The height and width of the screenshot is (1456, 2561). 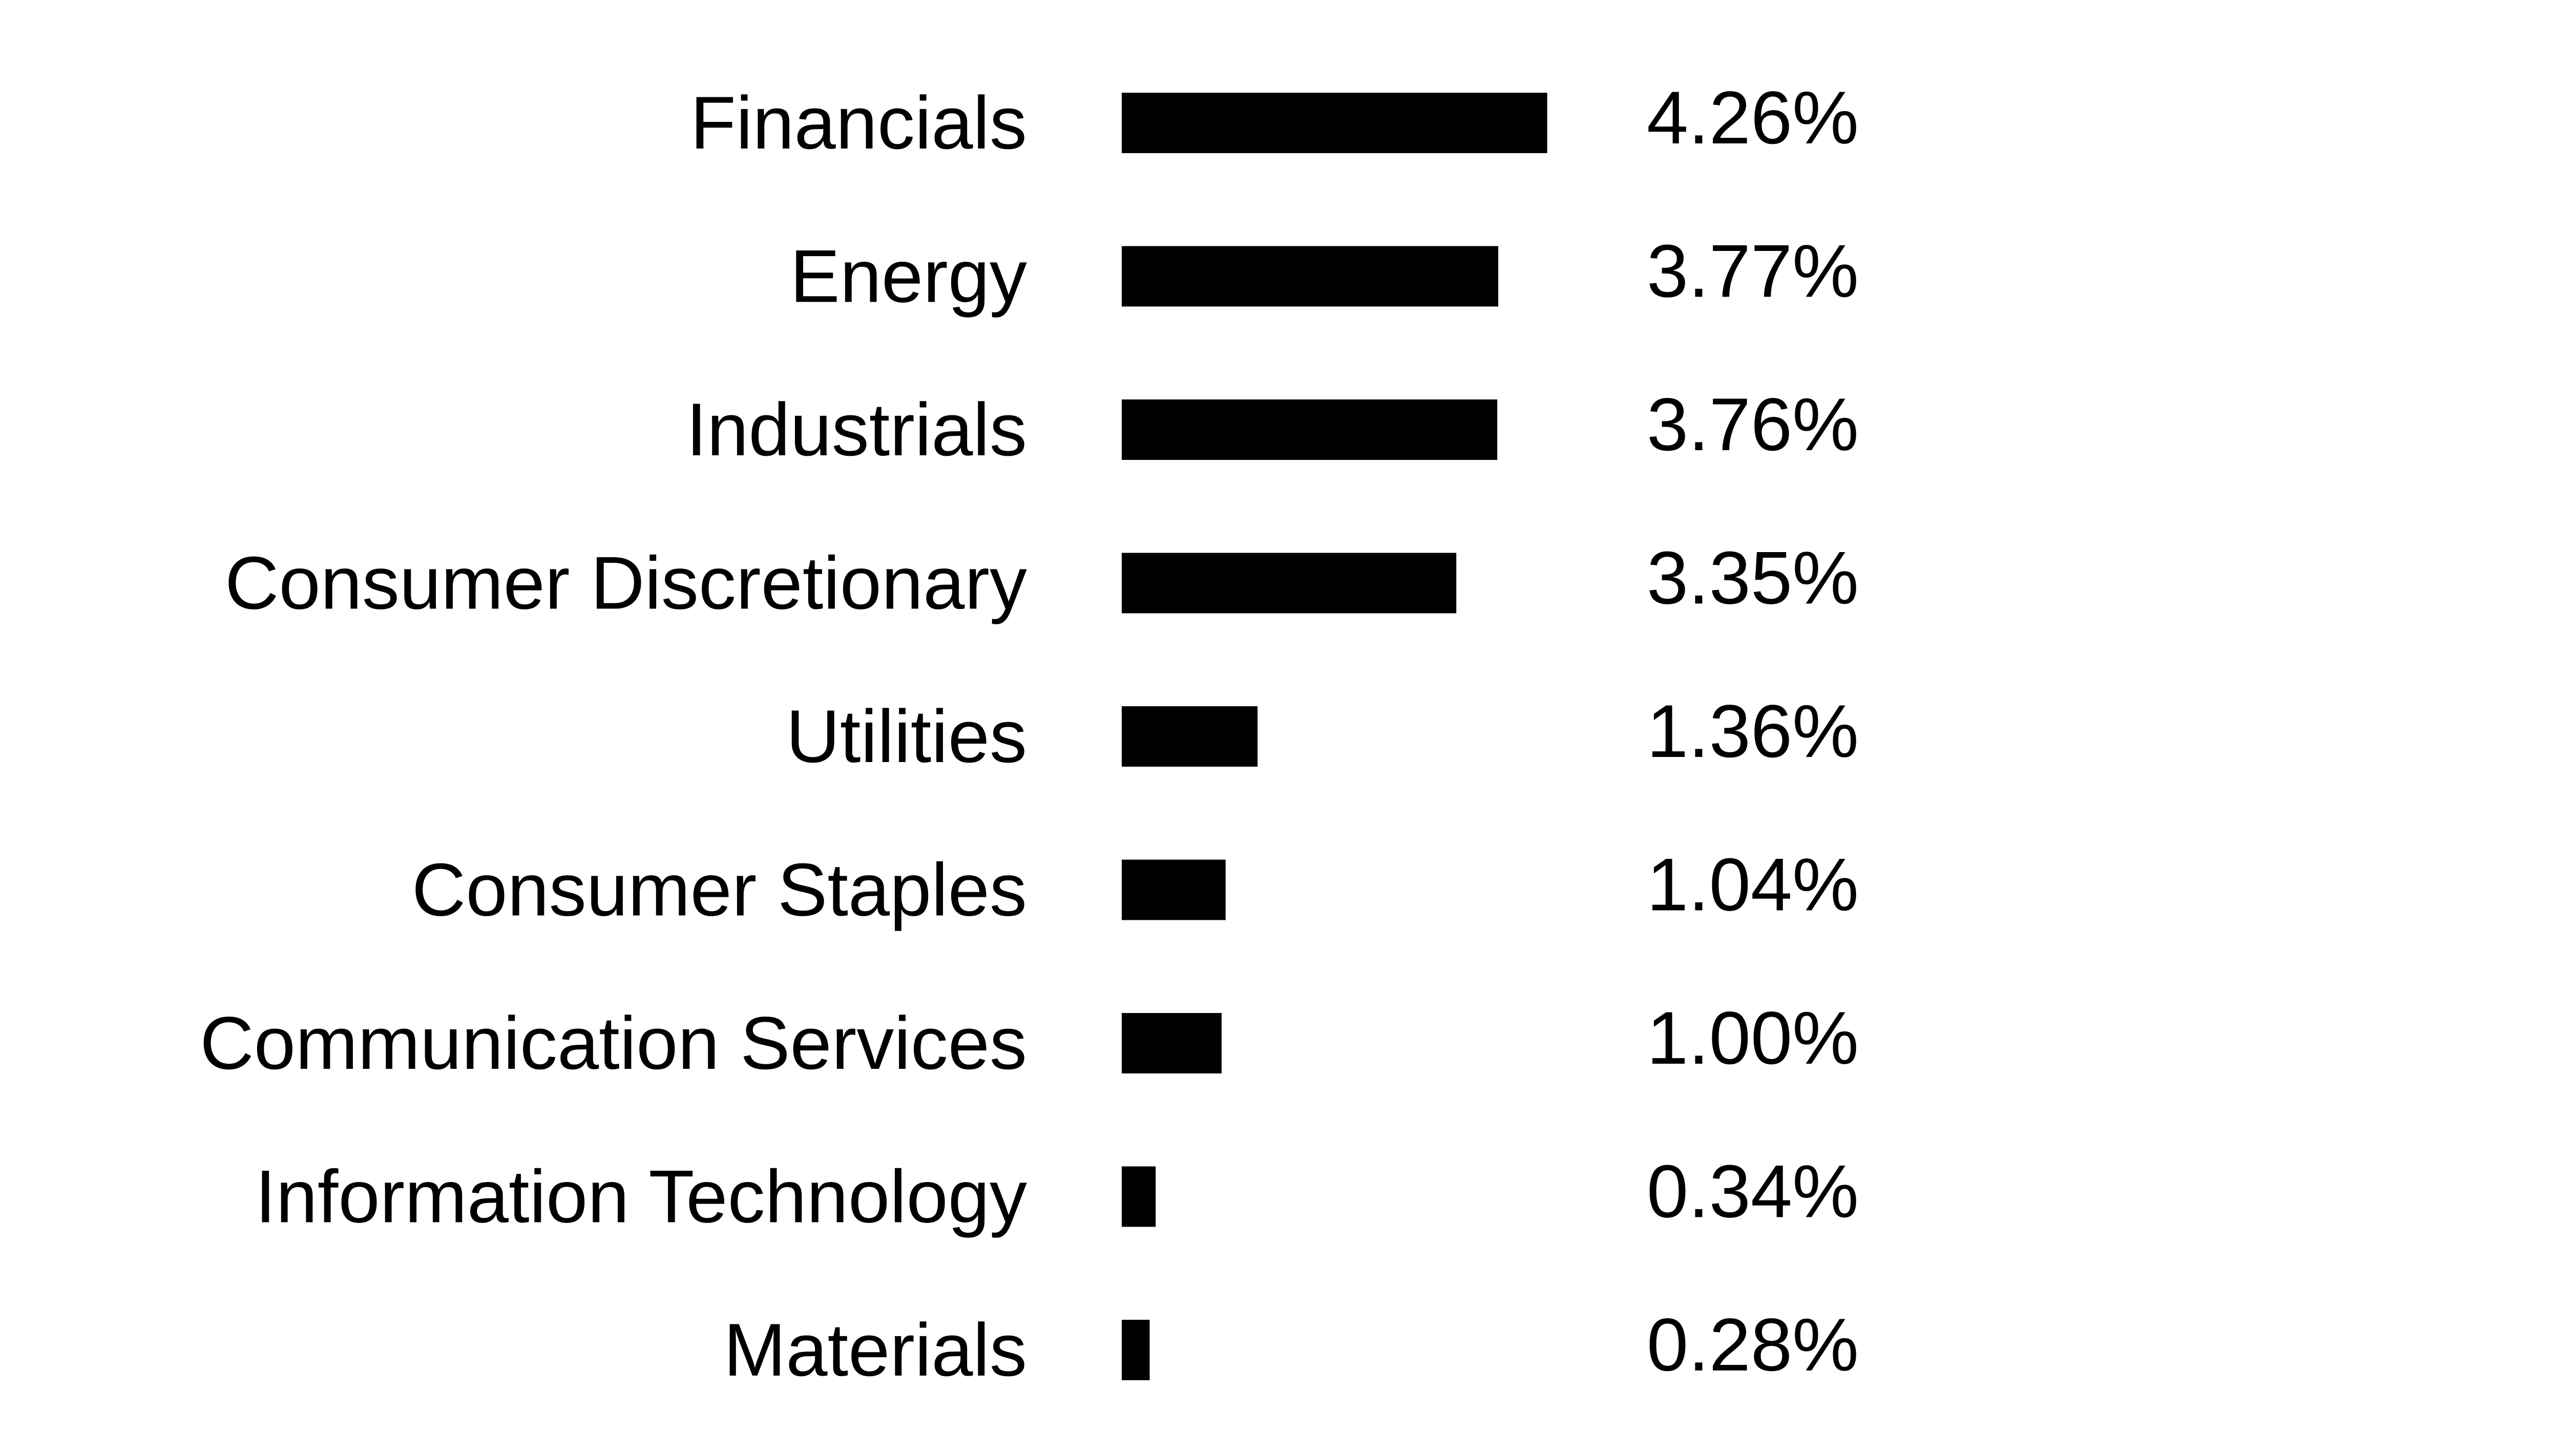 What do you see at coordinates (906, 736) in the screenshot?
I see `category-label-utilities: Utilities` at bounding box center [906, 736].